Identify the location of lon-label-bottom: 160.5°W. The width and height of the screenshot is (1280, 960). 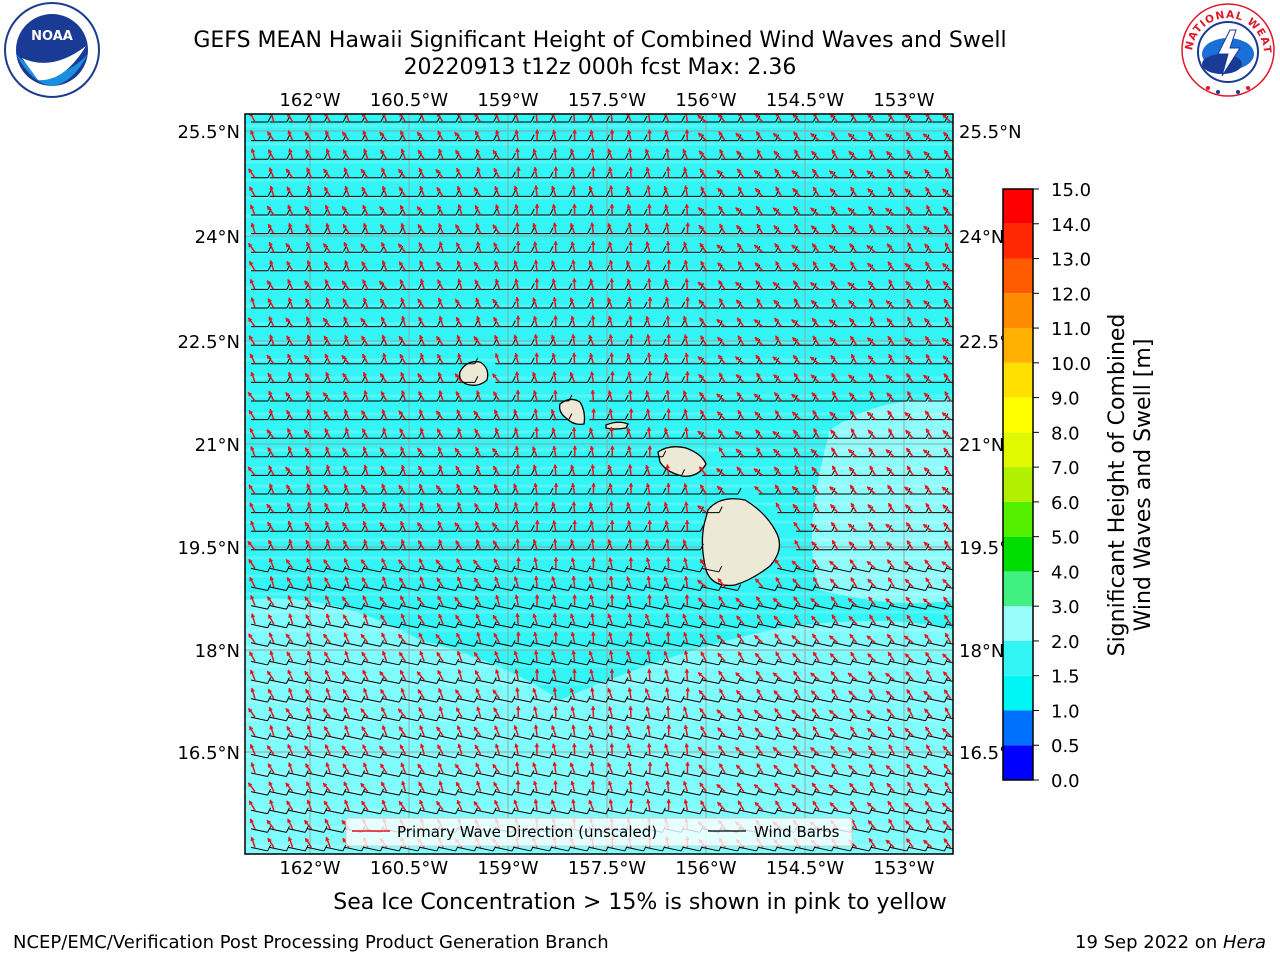
(409, 868).